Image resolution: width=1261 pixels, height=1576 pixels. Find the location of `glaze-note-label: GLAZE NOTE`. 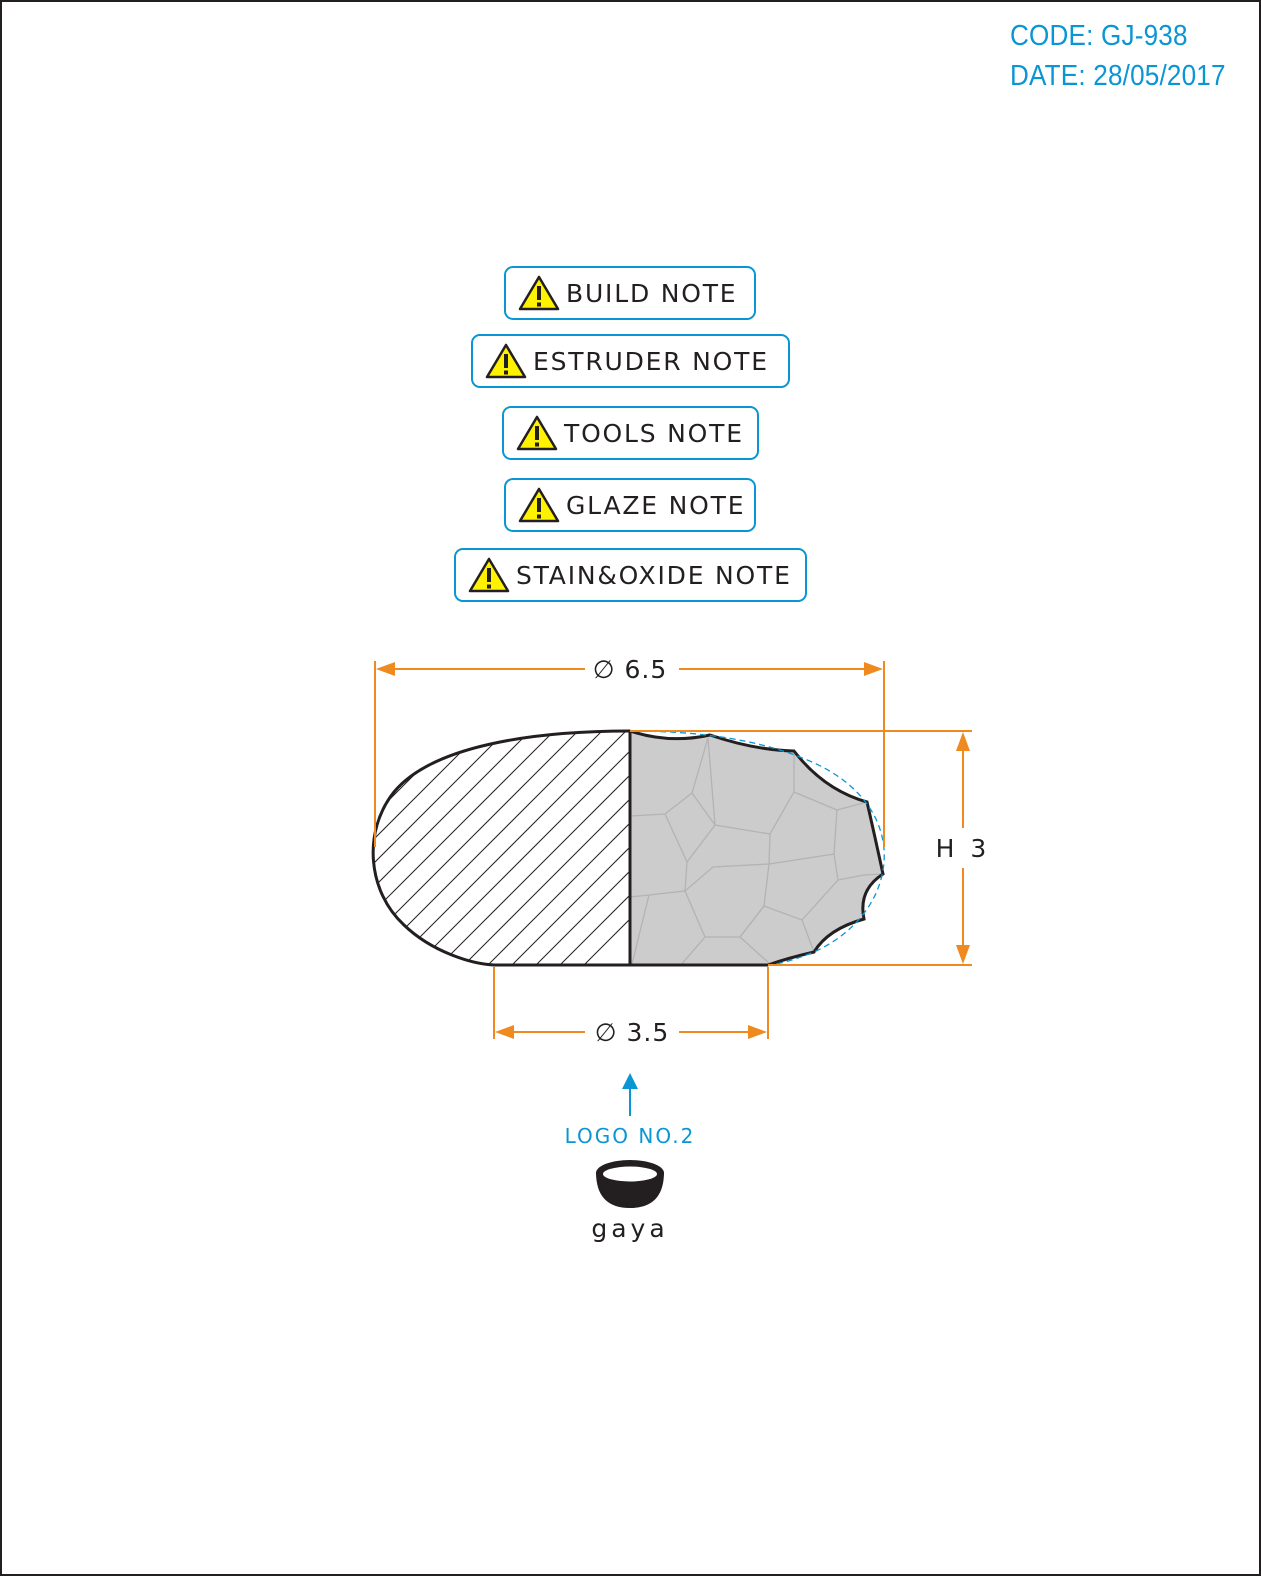

glaze-note-label: GLAZE NOTE is located at coordinates (656, 505).